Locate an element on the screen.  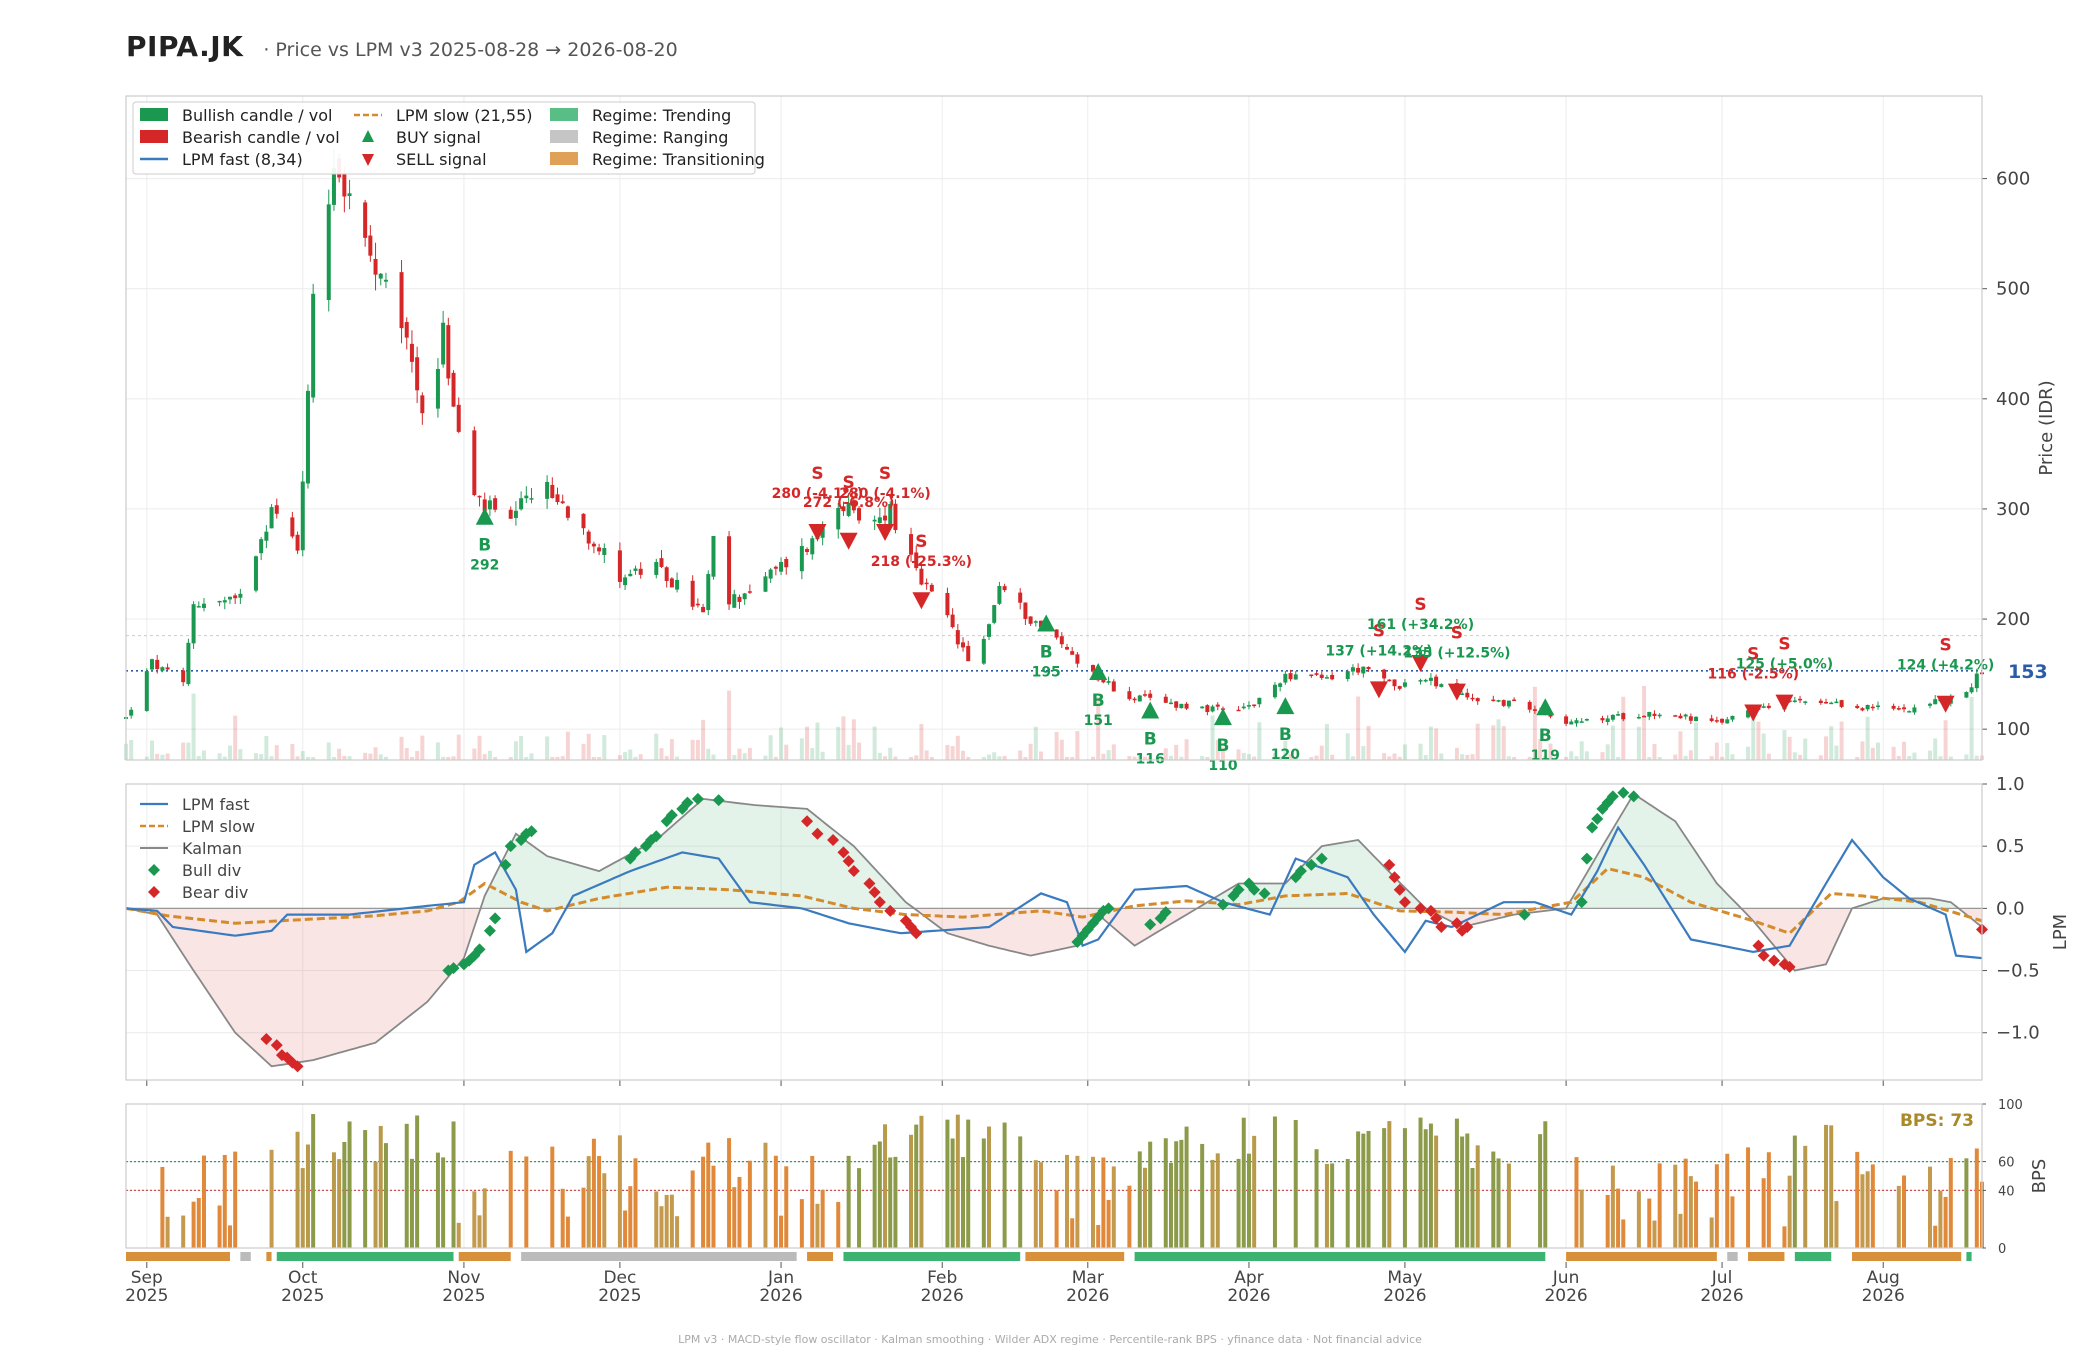
sell-signal-marker is located at coordinates (817, 532).